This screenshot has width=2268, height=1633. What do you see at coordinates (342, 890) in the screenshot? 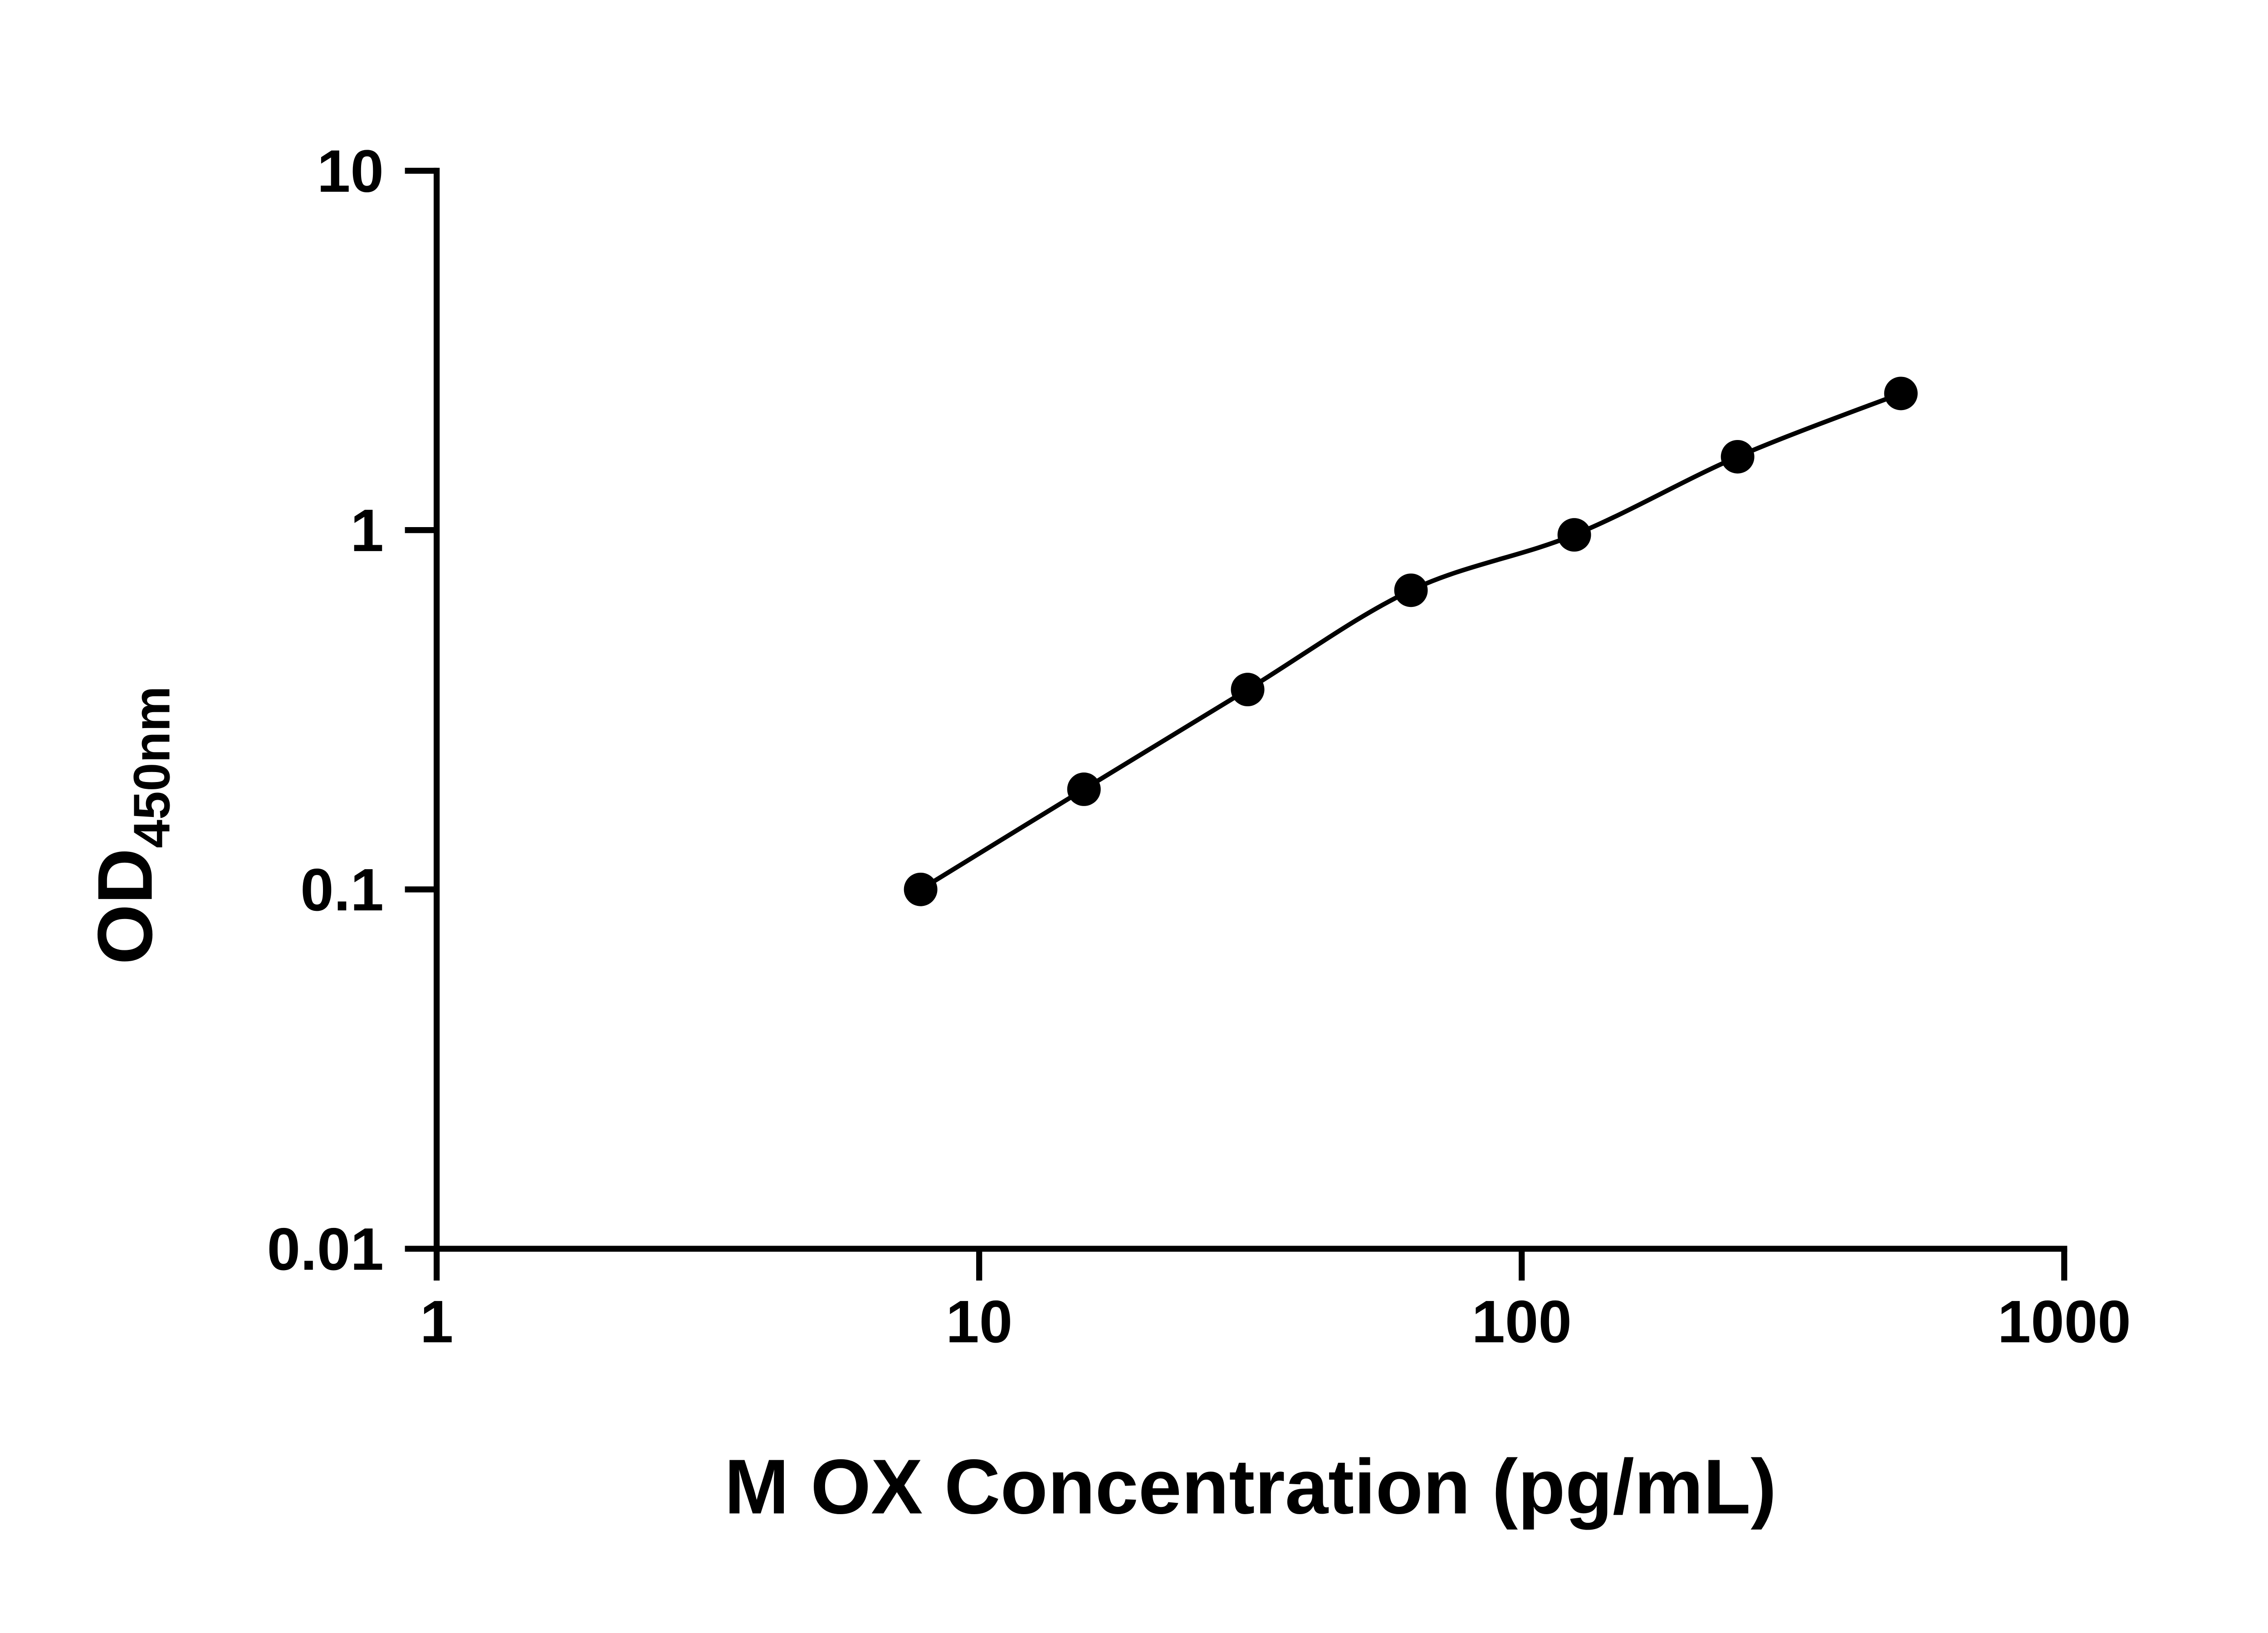
I see `y-tick-label: 0.1` at bounding box center [342, 890].